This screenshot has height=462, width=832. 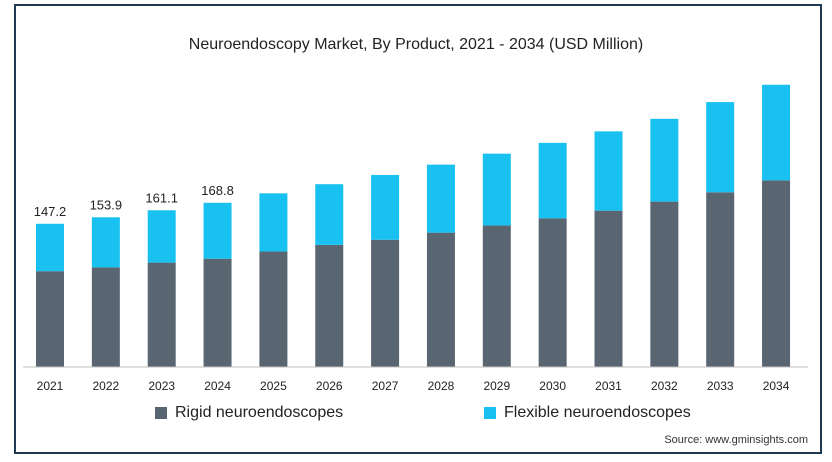 I want to click on data-label-2024: 168.8, so click(x=217, y=190).